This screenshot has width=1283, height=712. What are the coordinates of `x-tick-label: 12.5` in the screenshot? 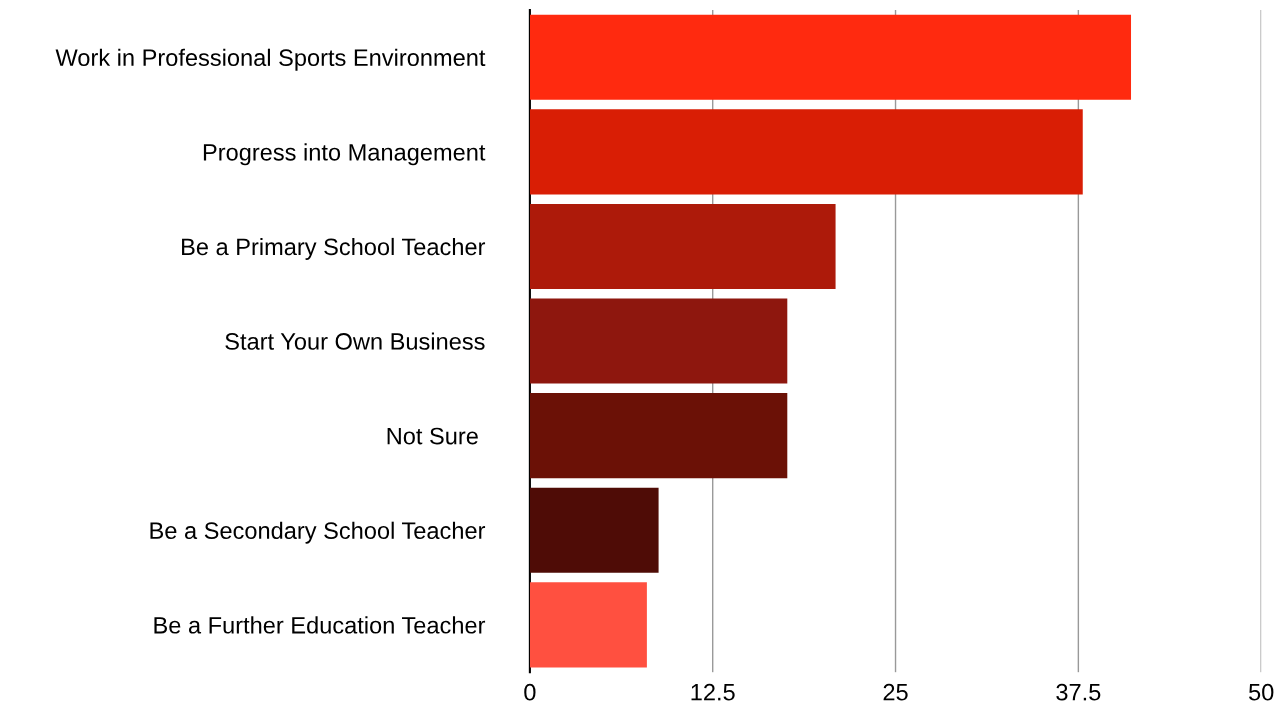 It's located at (713, 692).